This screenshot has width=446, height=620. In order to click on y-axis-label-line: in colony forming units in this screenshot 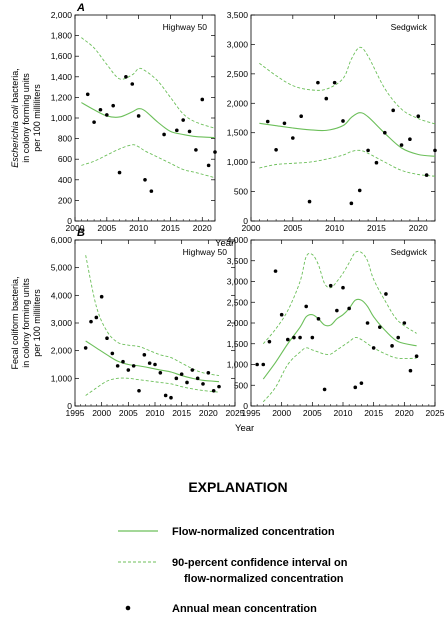, I will do `click(26, 323)`.